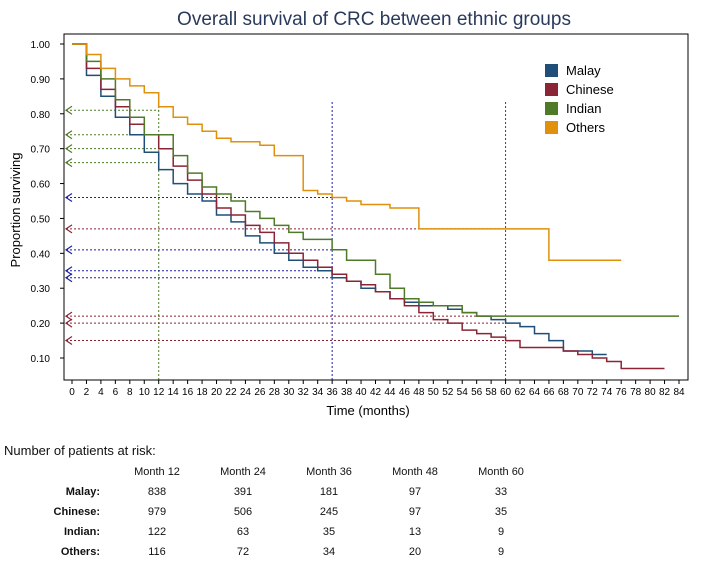  Describe the element at coordinates (101, 392) in the screenshot. I see `x-tick-label: 4` at that location.